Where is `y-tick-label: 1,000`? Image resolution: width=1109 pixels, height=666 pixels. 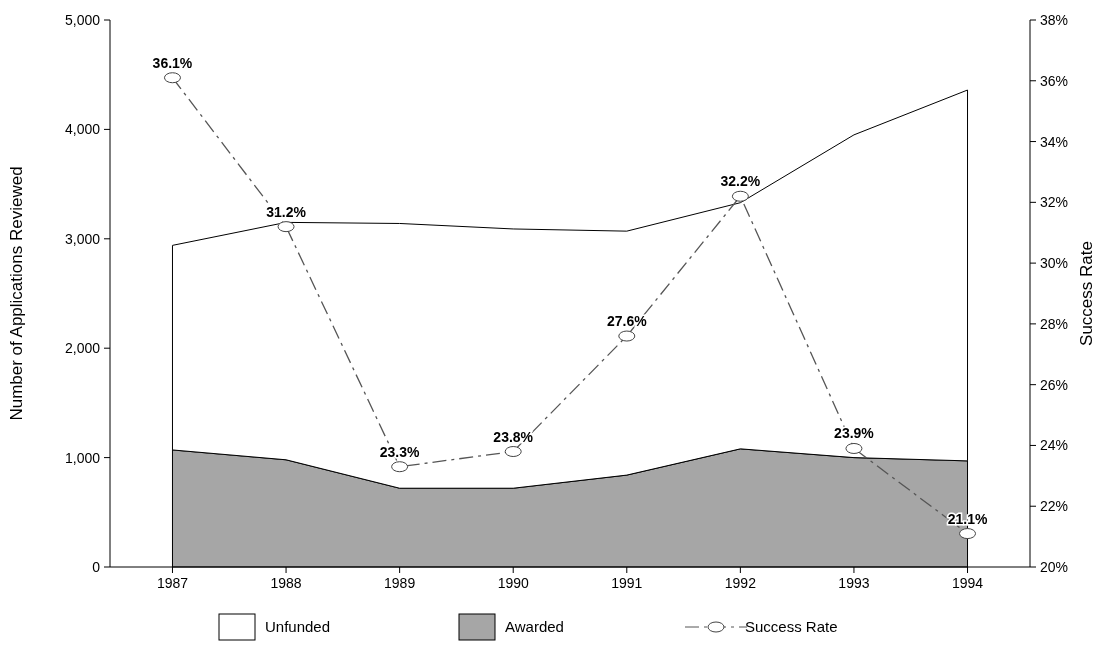 y-tick-label: 1,000 is located at coordinates (82, 457).